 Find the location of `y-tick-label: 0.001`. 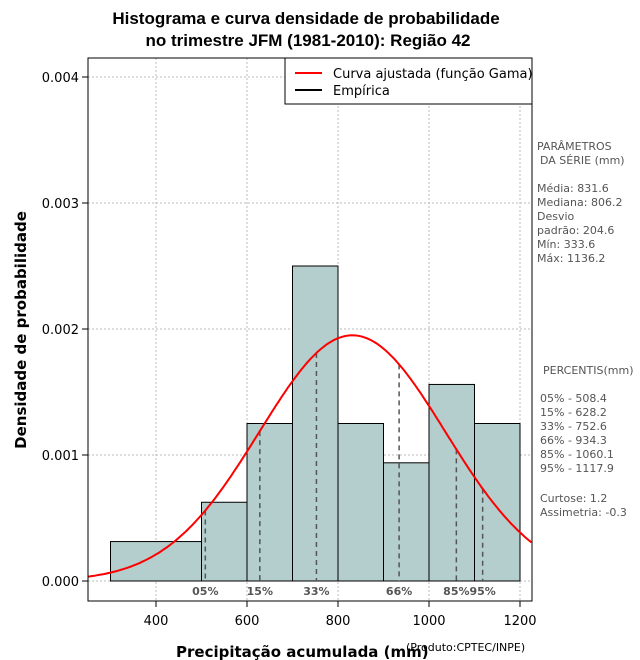

y-tick-label: 0.001 is located at coordinates (60, 456).